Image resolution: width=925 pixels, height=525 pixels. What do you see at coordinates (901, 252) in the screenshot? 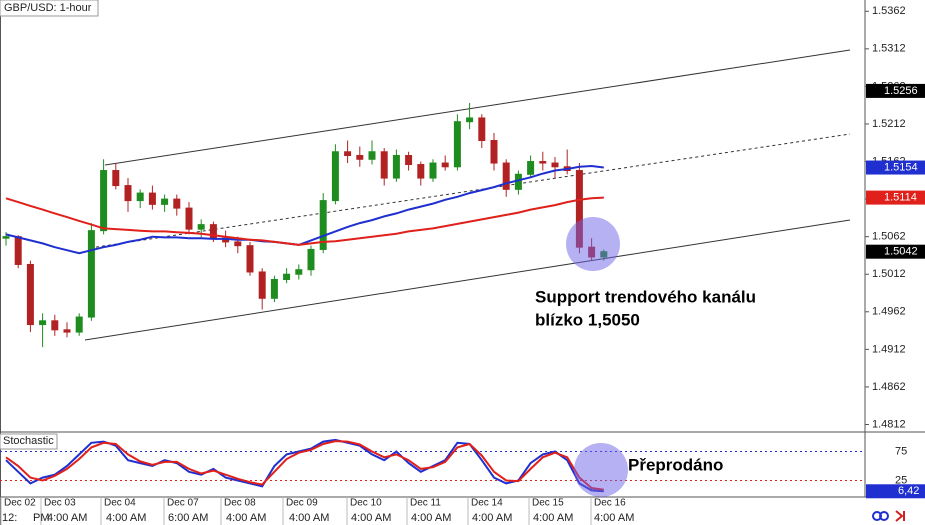
I see `close-flag-label: 1.5042` at bounding box center [901, 252].